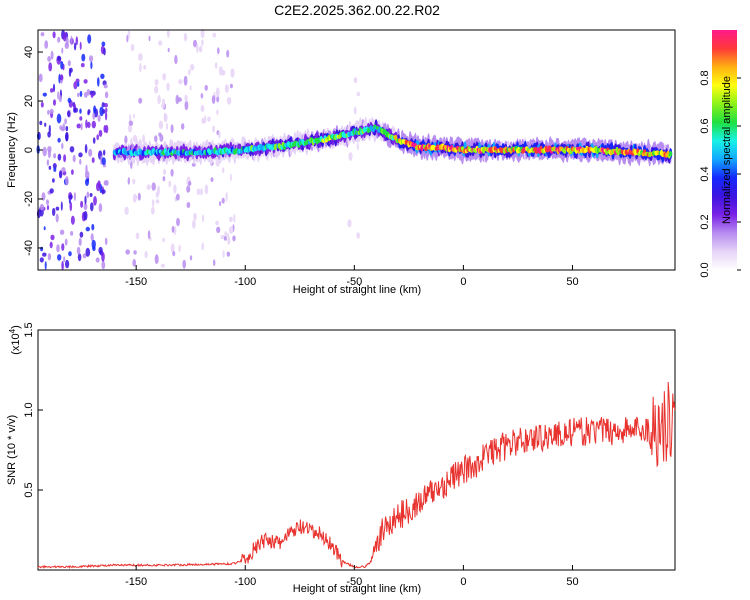  I want to click on colorbar-tick-label: 0.2, so click(705, 221).